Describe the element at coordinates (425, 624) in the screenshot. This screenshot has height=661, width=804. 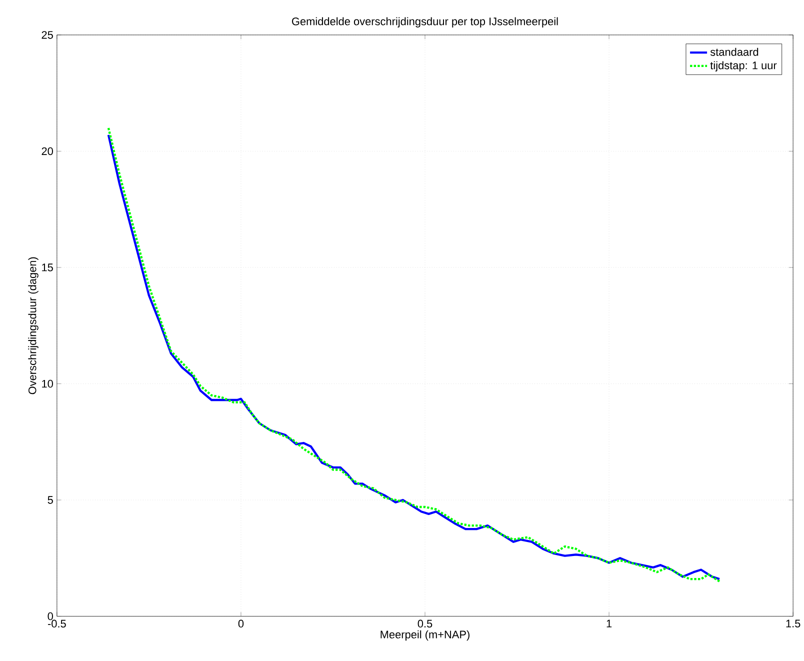
I see `x-tick-label: 0.5` at that location.